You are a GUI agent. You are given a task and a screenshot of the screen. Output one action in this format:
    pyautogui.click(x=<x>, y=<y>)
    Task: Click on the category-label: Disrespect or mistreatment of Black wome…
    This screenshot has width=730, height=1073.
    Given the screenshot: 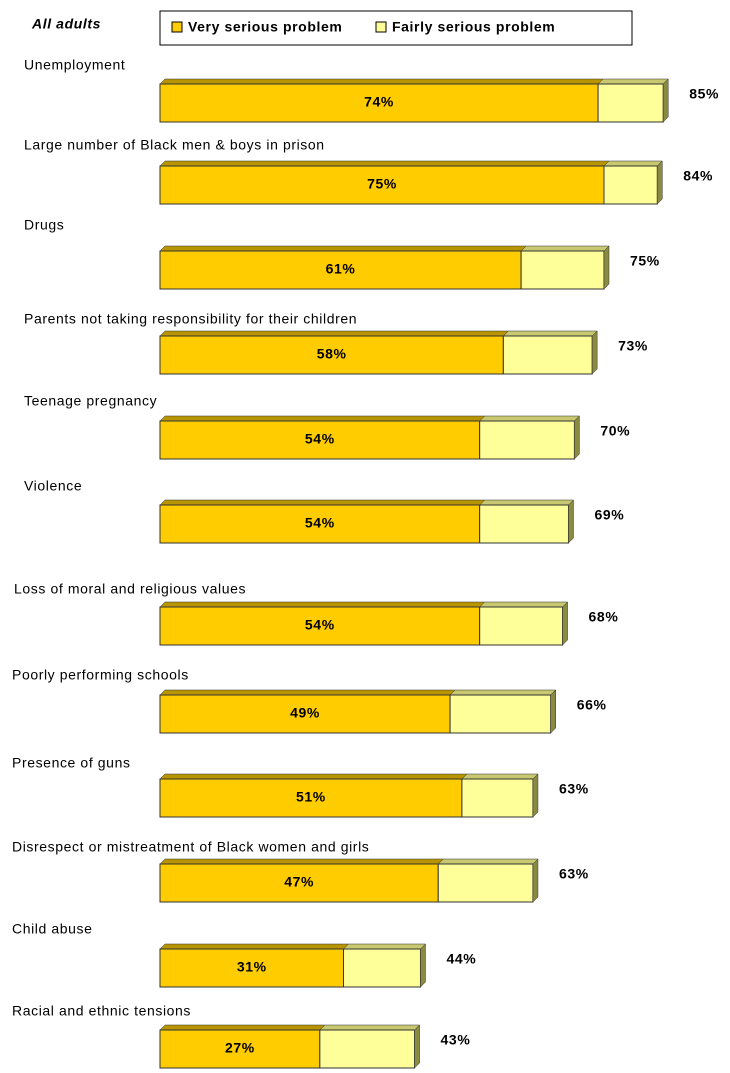 What is the action you would take?
    pyautogui.click(x=190, y=847)
    